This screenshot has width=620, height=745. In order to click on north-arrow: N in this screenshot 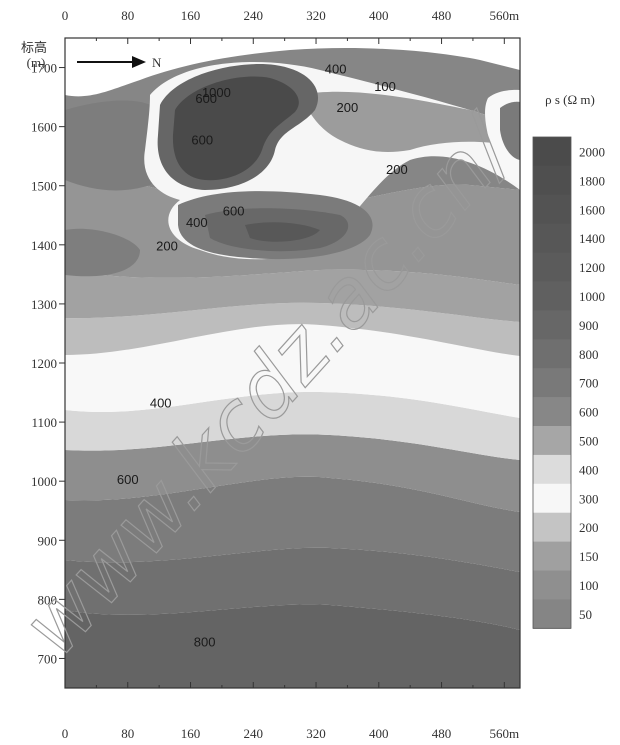, I will do `click(119, 62)`.